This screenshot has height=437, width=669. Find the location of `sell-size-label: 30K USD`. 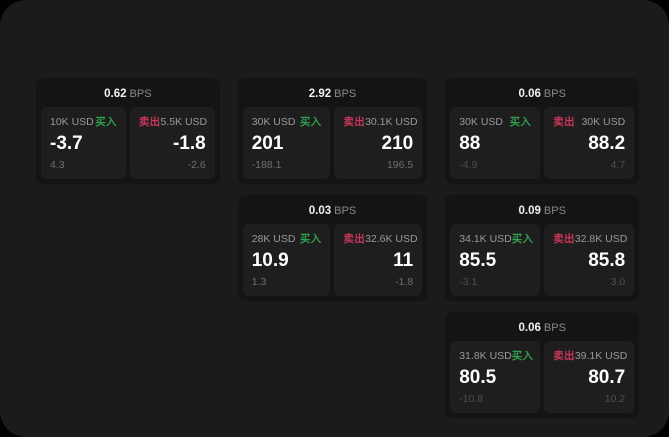

sell-size-label: 30K USD is located at coordinates (603, 122).